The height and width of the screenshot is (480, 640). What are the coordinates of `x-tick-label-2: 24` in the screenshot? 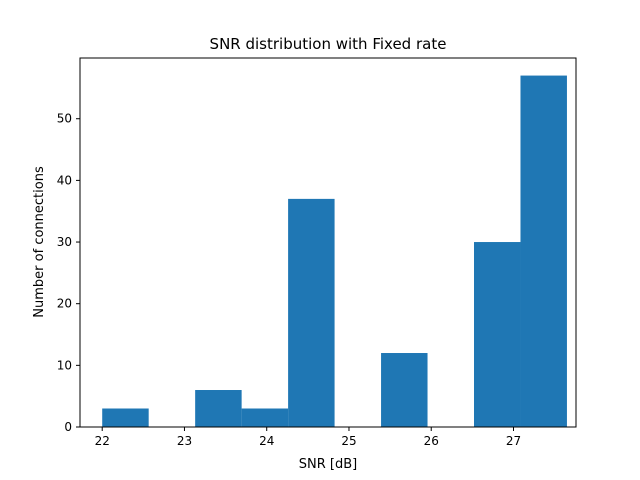 It's located at (266, 441).